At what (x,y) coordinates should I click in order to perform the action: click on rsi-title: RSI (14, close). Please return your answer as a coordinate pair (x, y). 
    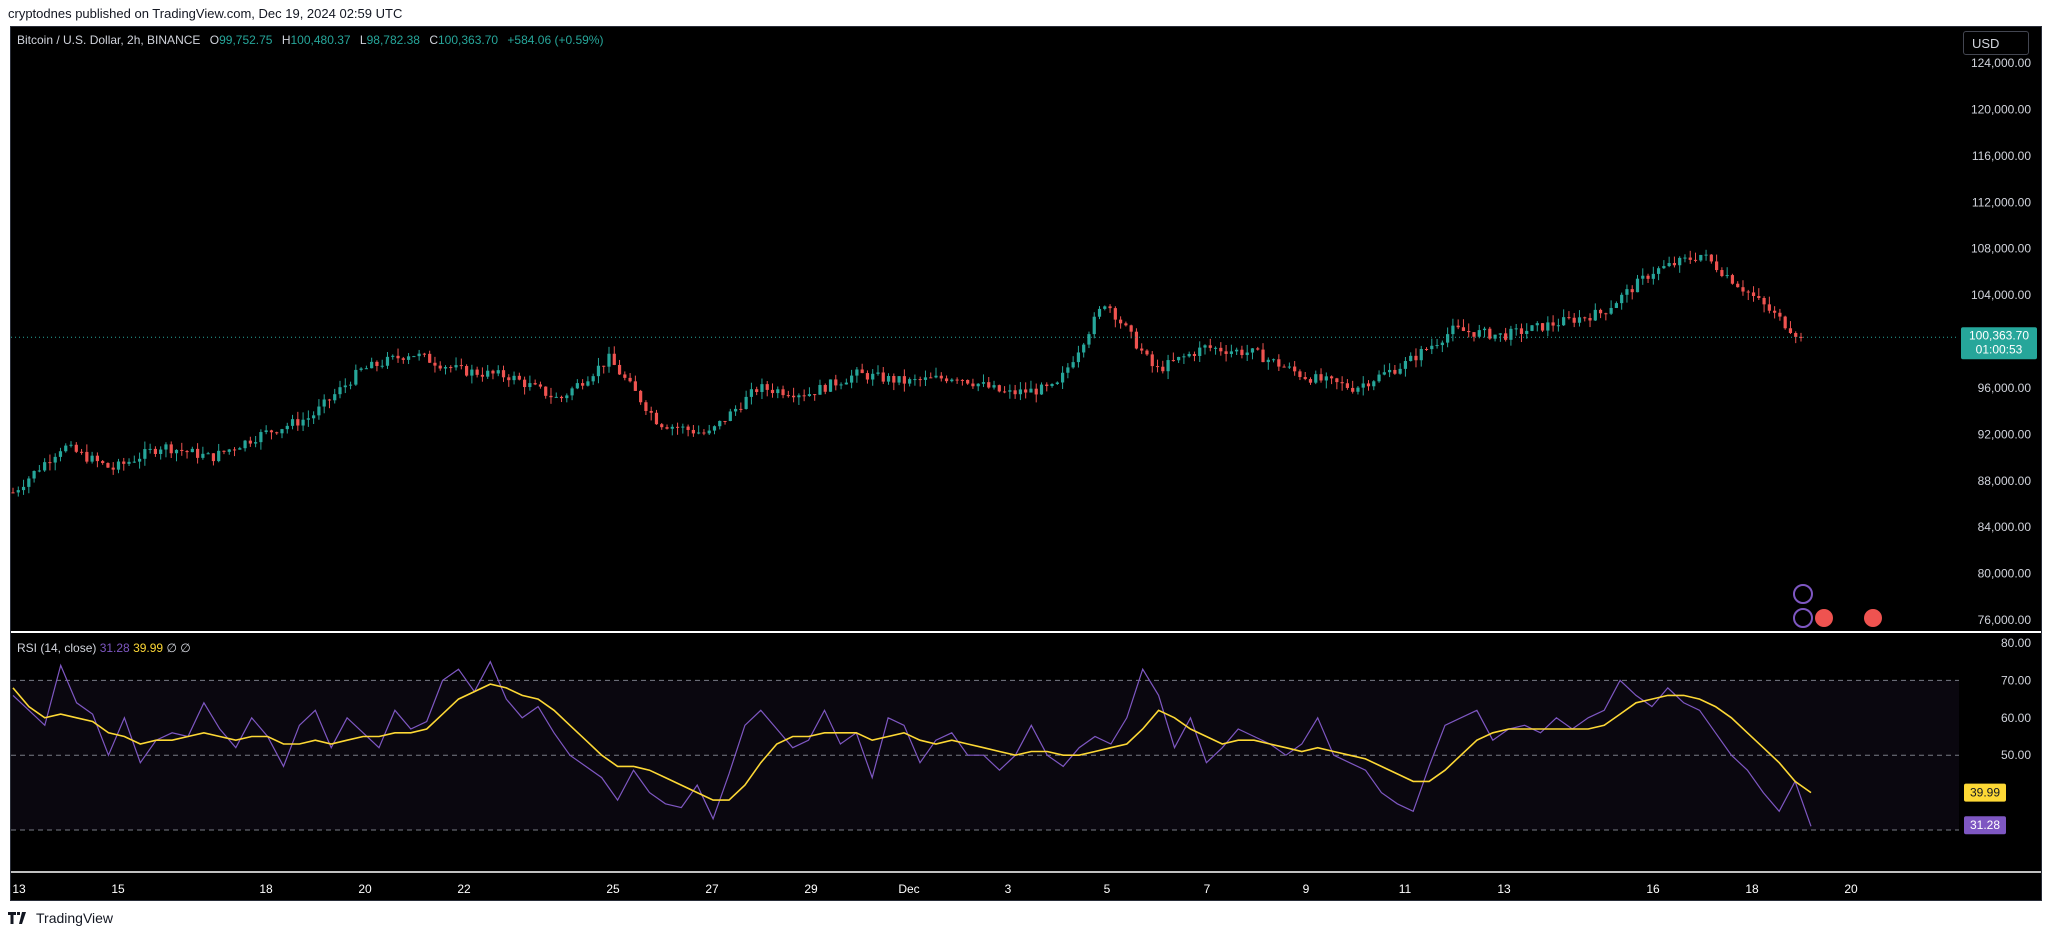
    Looking at the image, I should click on (57, 648).